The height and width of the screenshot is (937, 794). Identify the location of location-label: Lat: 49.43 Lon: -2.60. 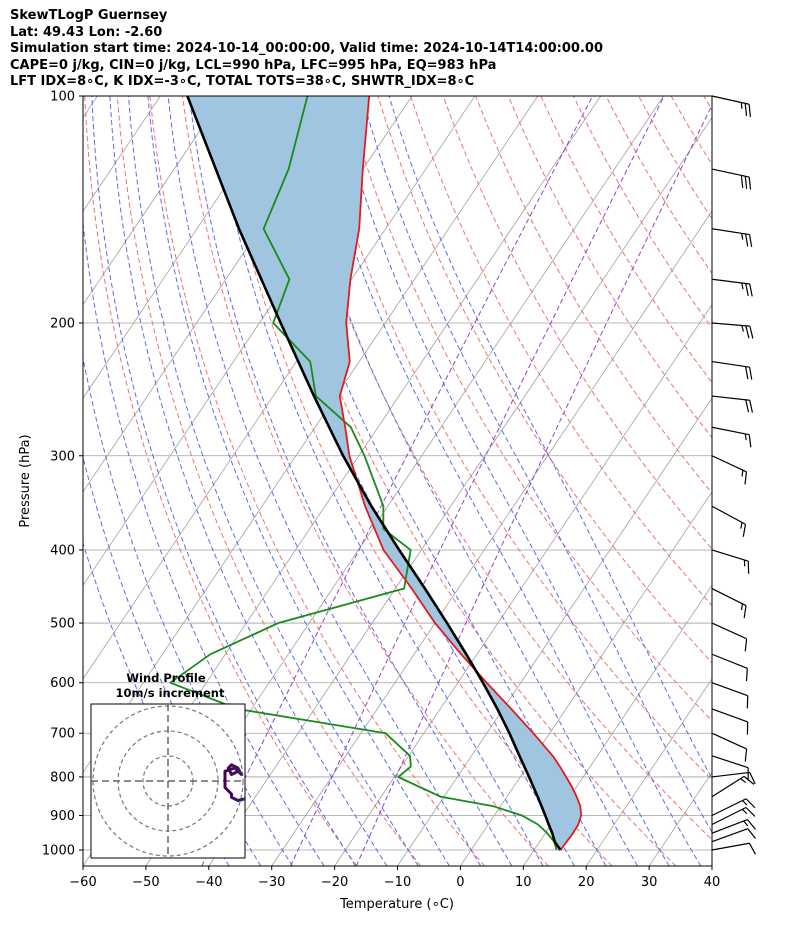
(86, 32).